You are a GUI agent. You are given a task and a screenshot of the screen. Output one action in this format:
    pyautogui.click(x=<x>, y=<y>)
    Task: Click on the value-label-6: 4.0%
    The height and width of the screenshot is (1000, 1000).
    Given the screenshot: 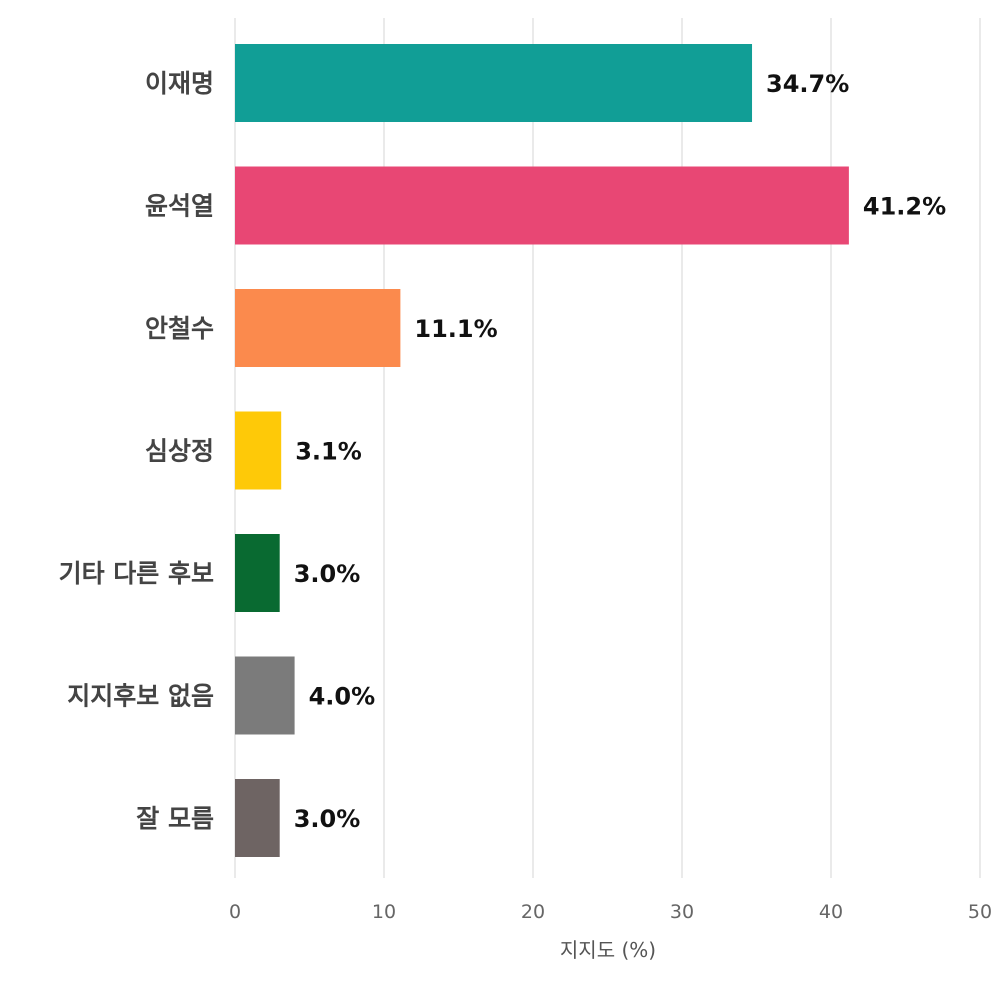 What is the action you would take?
    pyautogui.click(x=342, y=697)
    